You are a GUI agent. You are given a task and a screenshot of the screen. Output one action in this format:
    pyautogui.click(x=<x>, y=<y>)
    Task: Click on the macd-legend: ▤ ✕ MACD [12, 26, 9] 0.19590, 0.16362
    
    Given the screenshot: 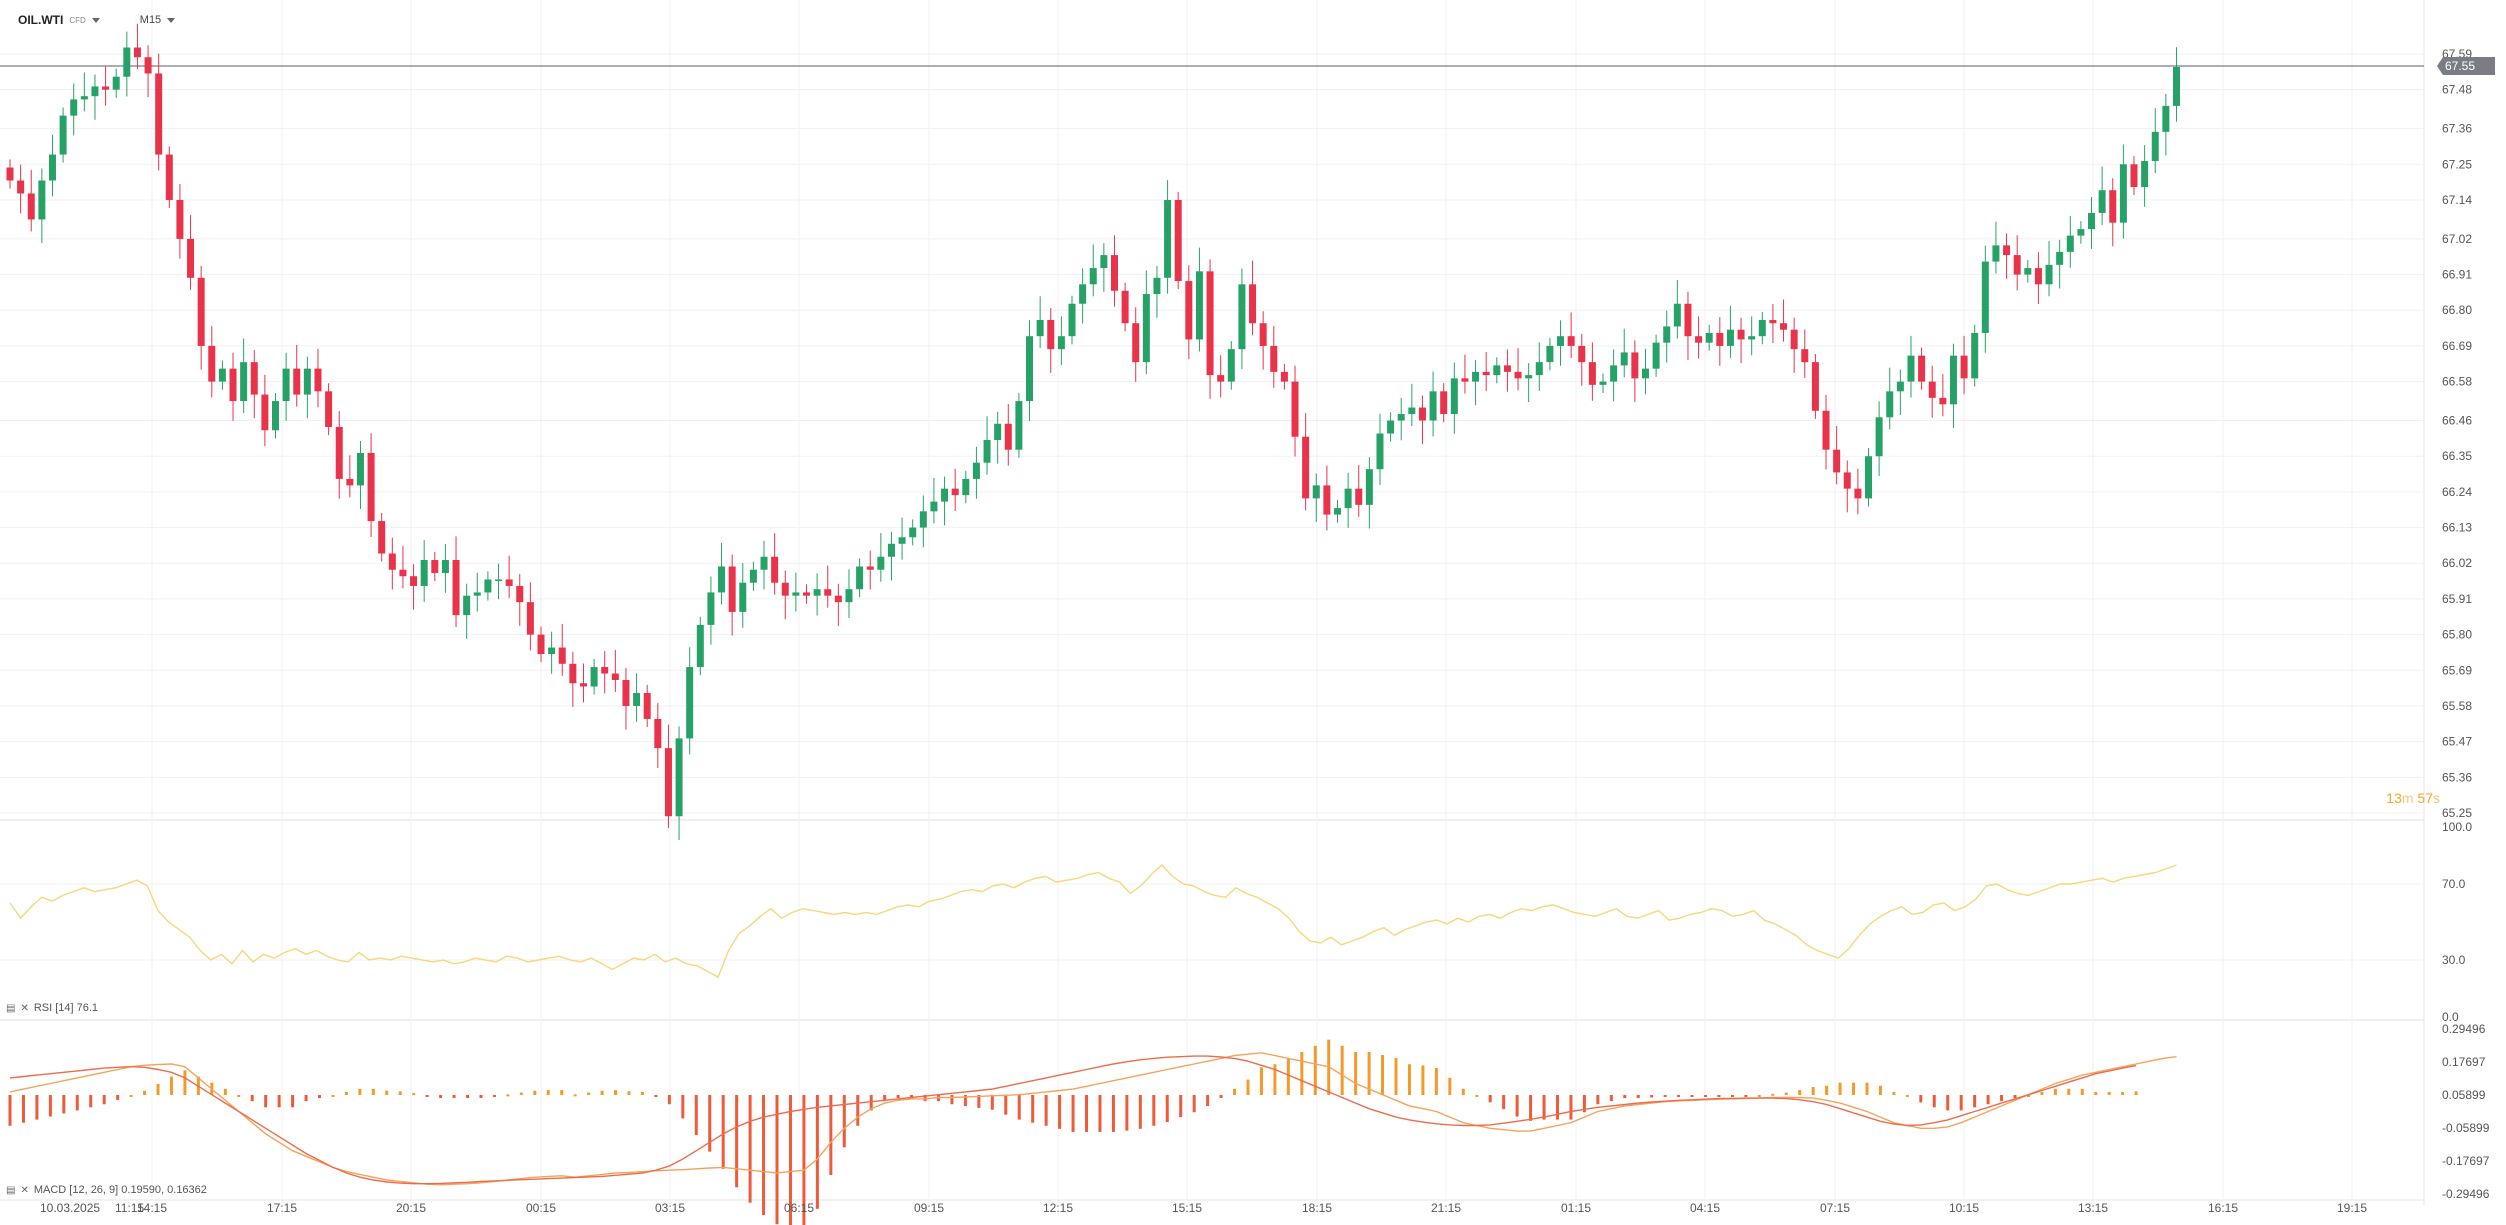 What is the action you would take?
    pyautogui.click(x=106, y=1190)
    